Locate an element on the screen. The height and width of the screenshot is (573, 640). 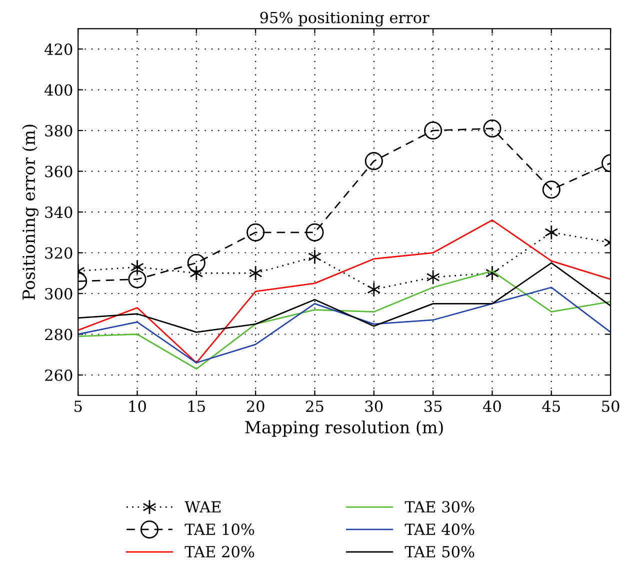
x-tick-label: 15 is located at coordinates (196, 406).